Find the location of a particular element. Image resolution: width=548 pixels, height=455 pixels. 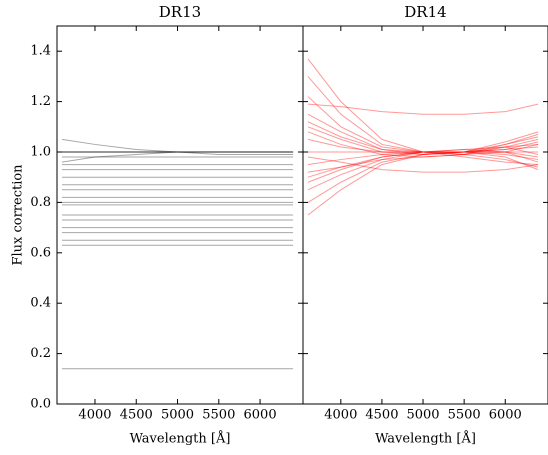

panel-title: DR13 is located at coordinates (180, 12).